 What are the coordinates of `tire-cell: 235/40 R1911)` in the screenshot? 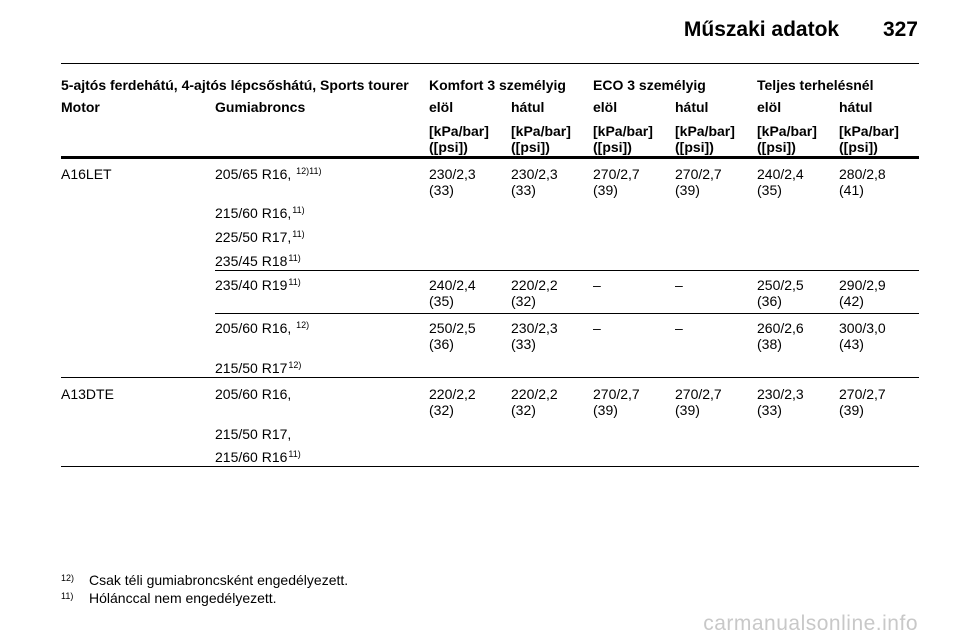 It's located at (258, 285).